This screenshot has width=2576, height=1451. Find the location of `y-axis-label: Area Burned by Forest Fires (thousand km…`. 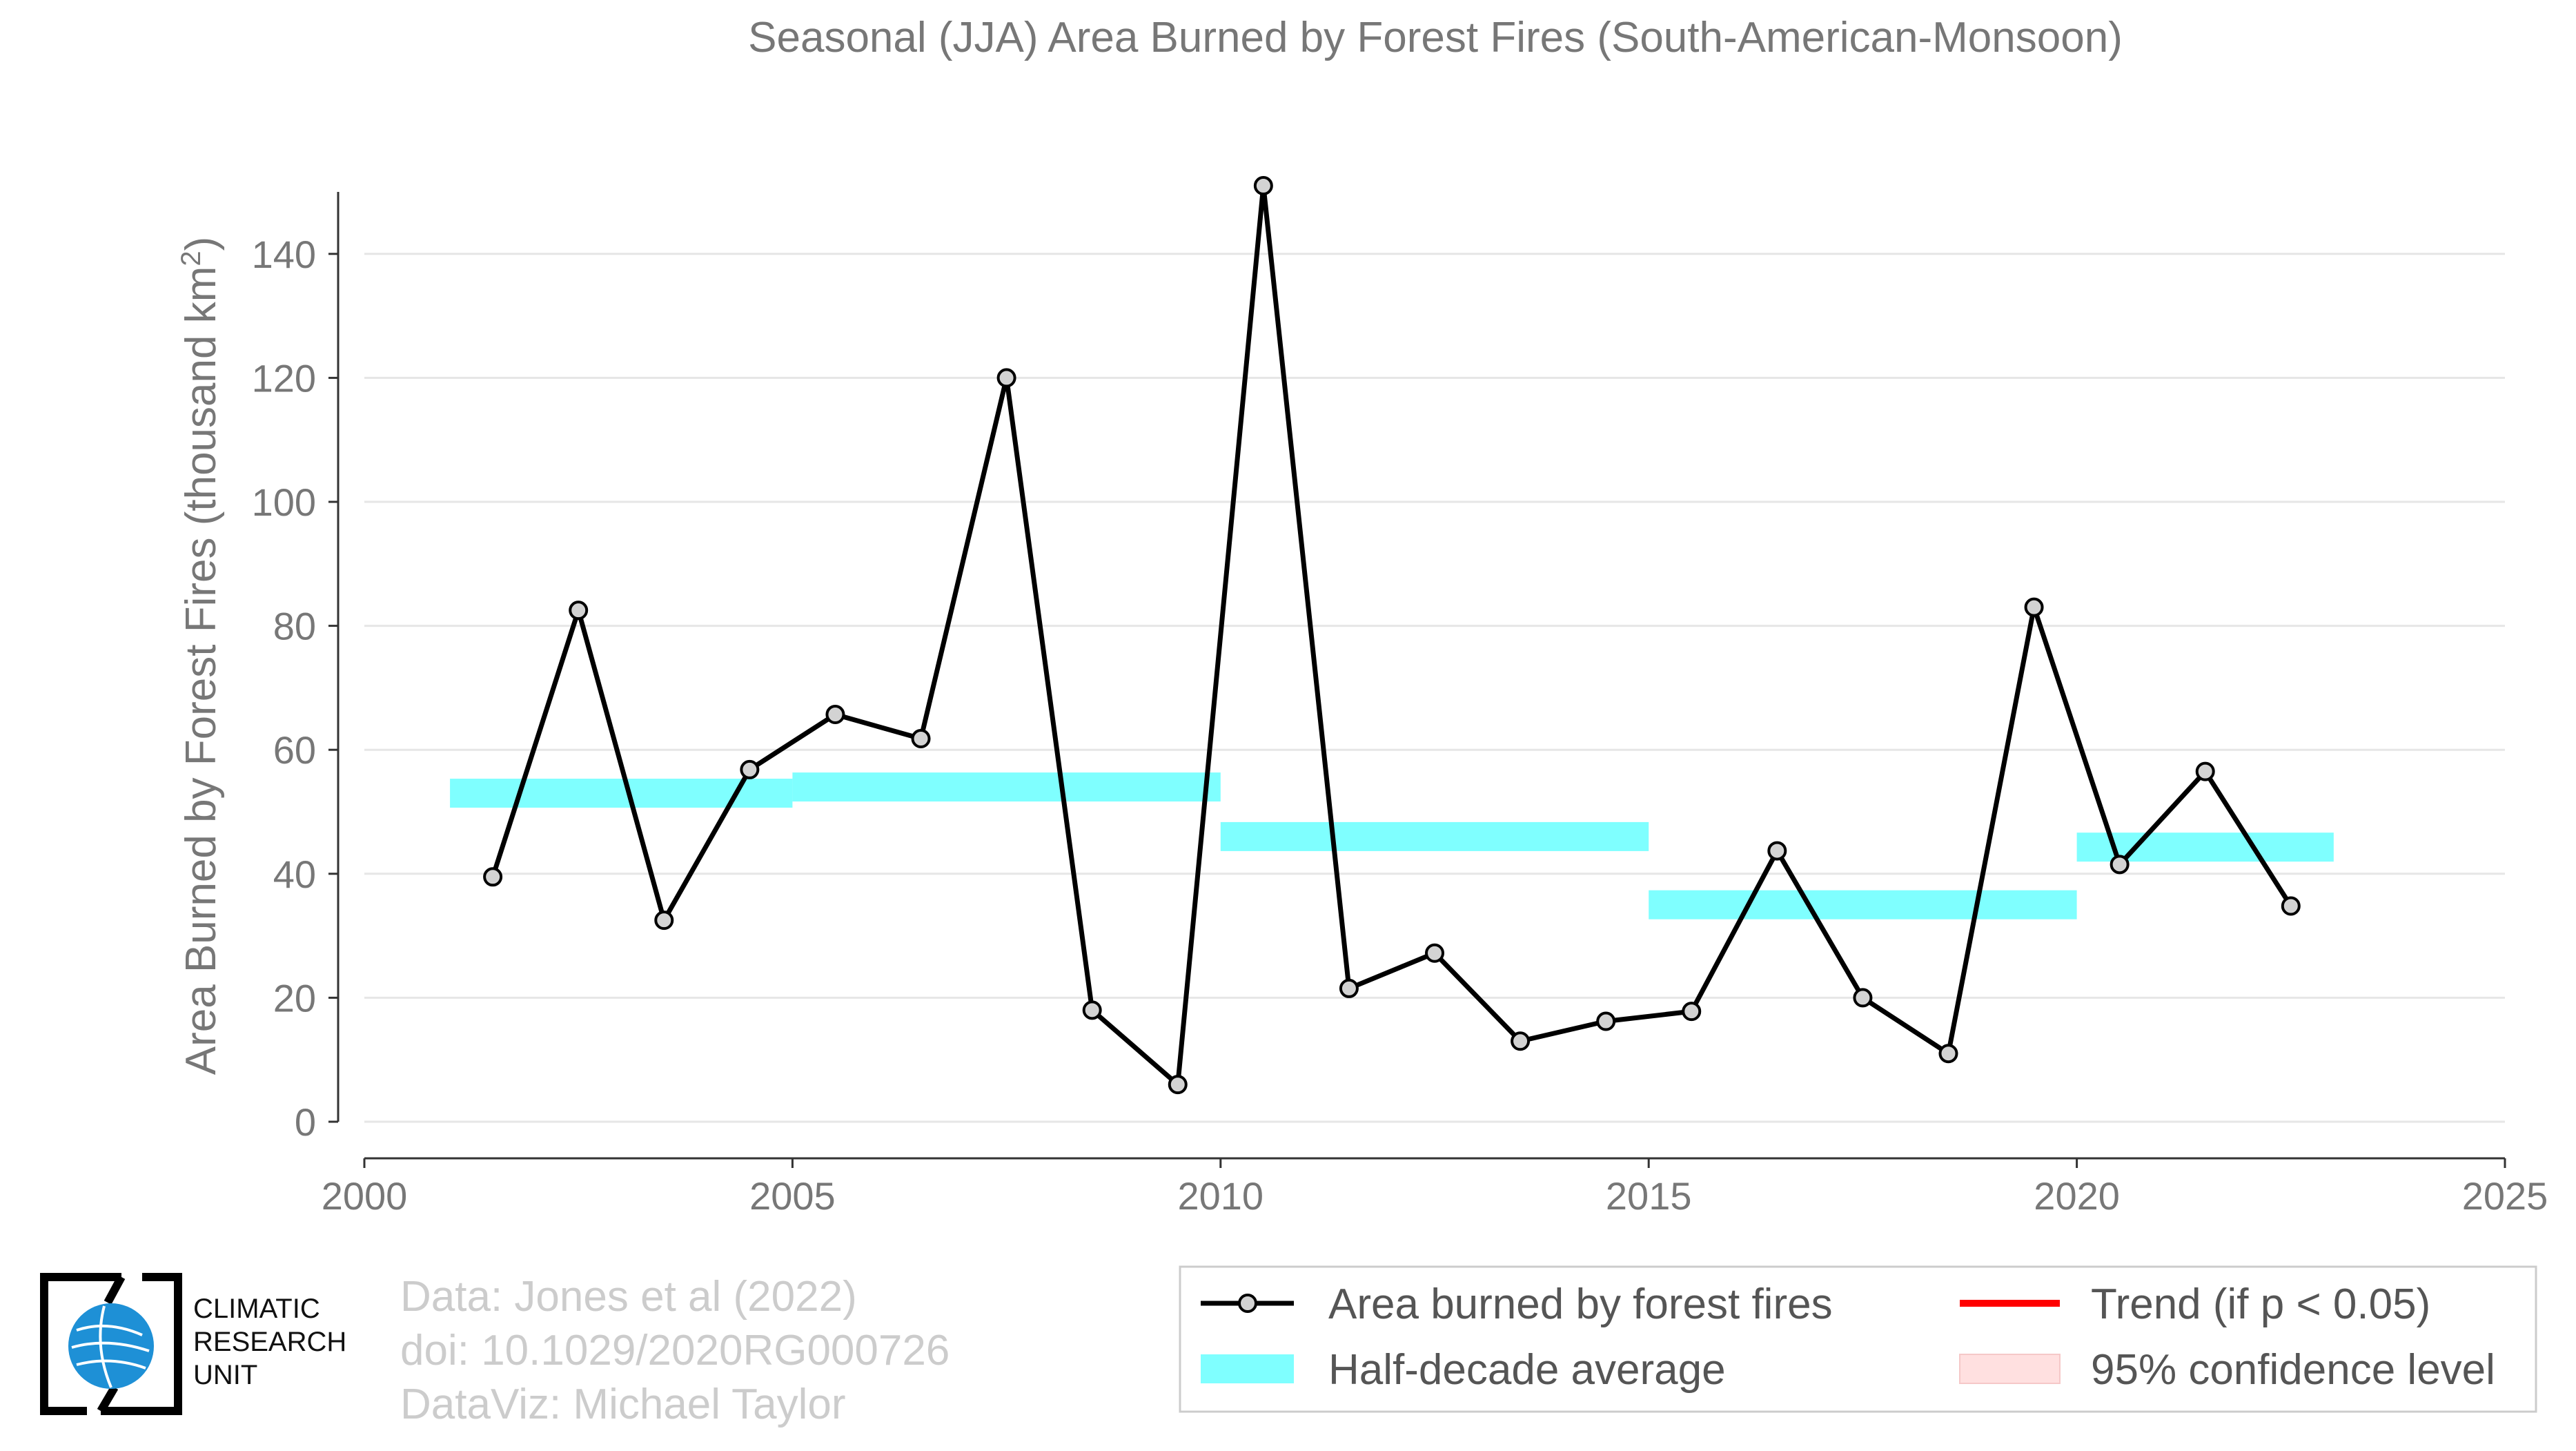

y-axis-label: Area Burned by Forest Fires (thousand km… is located at coordinates (200, 656).